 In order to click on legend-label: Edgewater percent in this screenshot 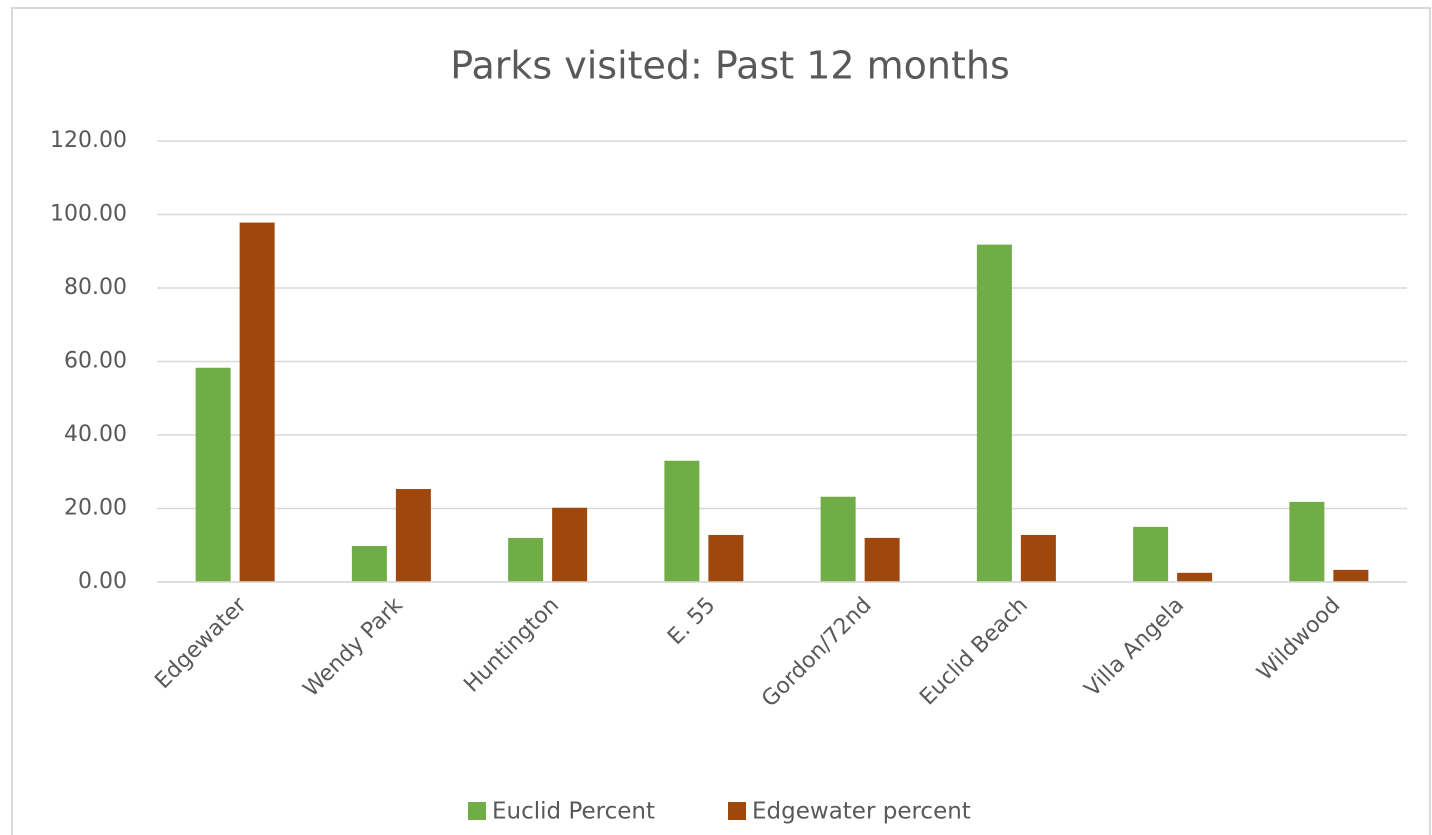, I will do `click(861, 812)`.